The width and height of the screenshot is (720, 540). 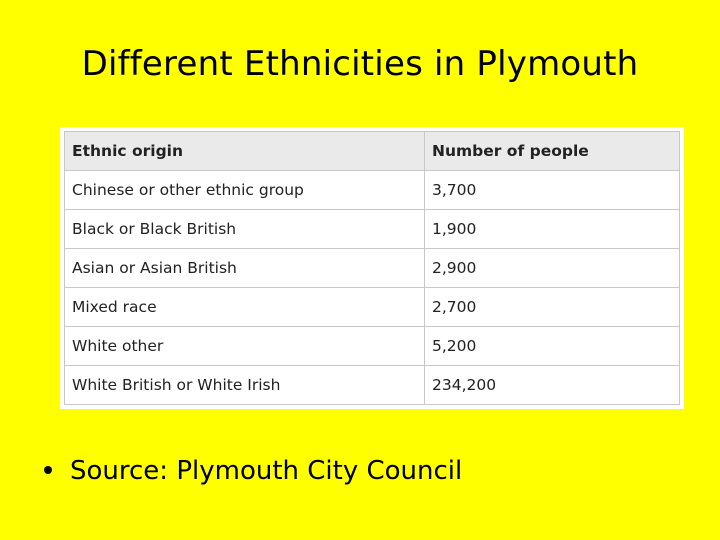 I want to click on table-row: Asian or Asian British 2,900, so click(x=372, y=268).